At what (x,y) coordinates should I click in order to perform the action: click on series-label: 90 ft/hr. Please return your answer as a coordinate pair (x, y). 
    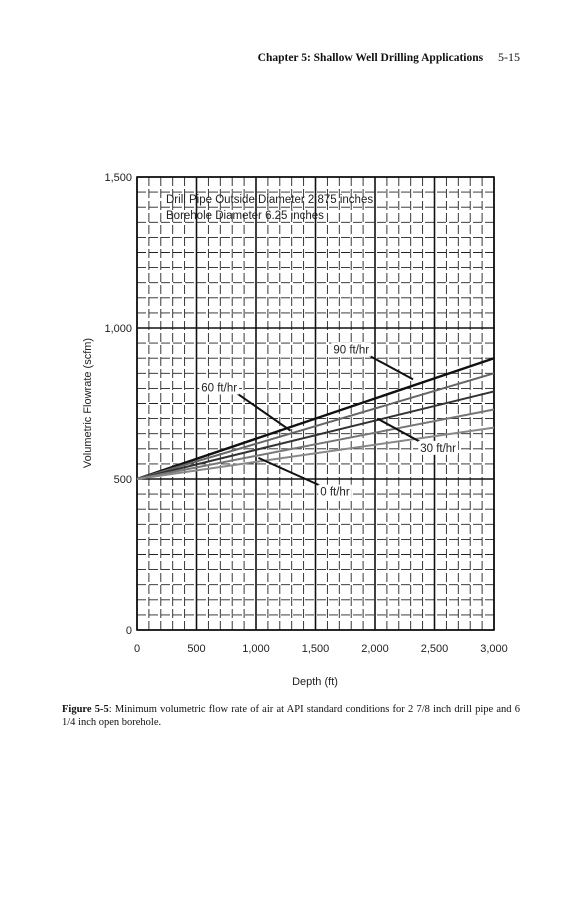
    Looking at the image, I should click on (351, 351).